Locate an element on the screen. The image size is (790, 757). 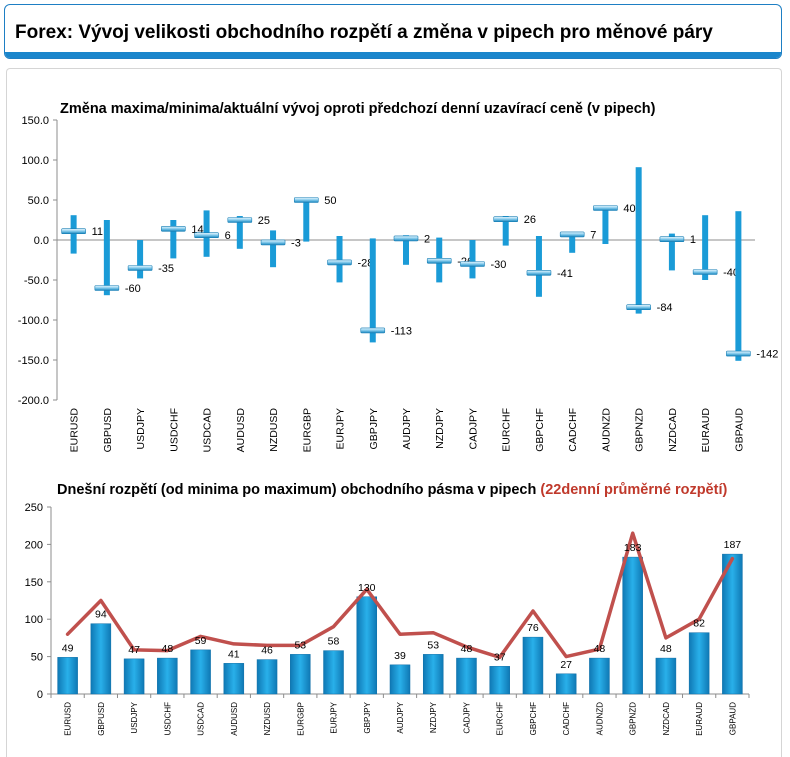
y-tick-label: 150.0 is located at coordinates (35, 121).